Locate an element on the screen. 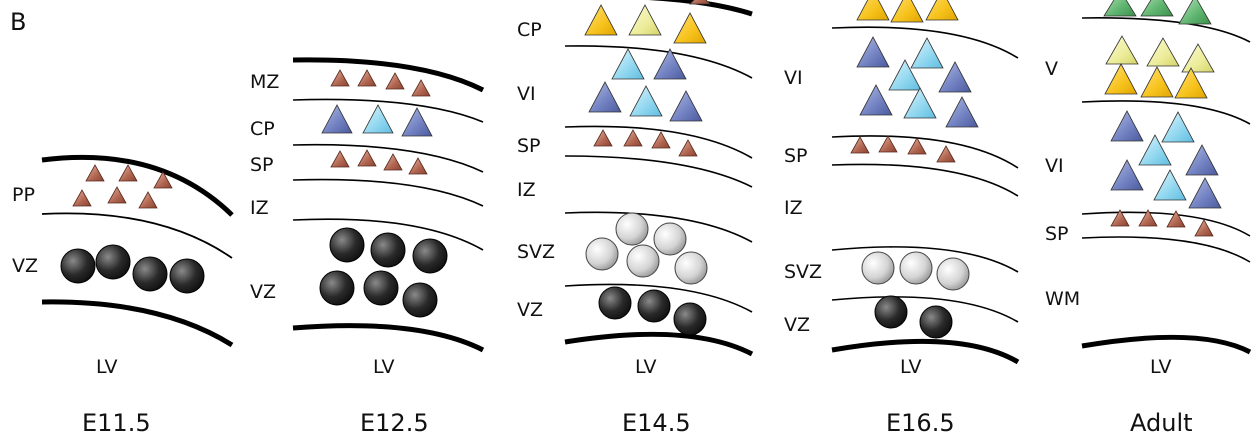 The width and height of the screenshot is (1252, 439). stage-label-e14-5: E14.5 is located at coordinates (656, 423).